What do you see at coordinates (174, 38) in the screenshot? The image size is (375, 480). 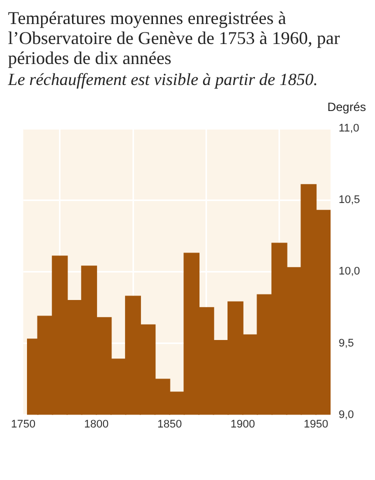 I see `chart-title: Températures moyennes enregistrées à l’Observatoire de Genève de 1753 à 1960, par périodes de dix années` at bounding box center [174, 38].